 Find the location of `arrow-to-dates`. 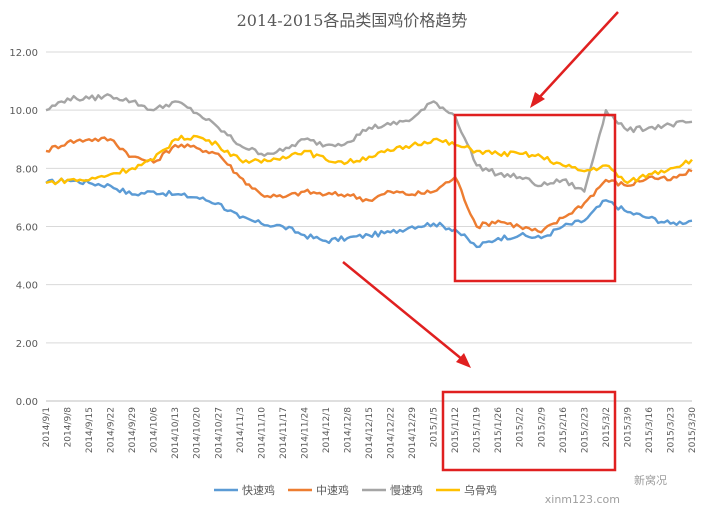

arrow-to-dates is located at coordinates (403, 311).